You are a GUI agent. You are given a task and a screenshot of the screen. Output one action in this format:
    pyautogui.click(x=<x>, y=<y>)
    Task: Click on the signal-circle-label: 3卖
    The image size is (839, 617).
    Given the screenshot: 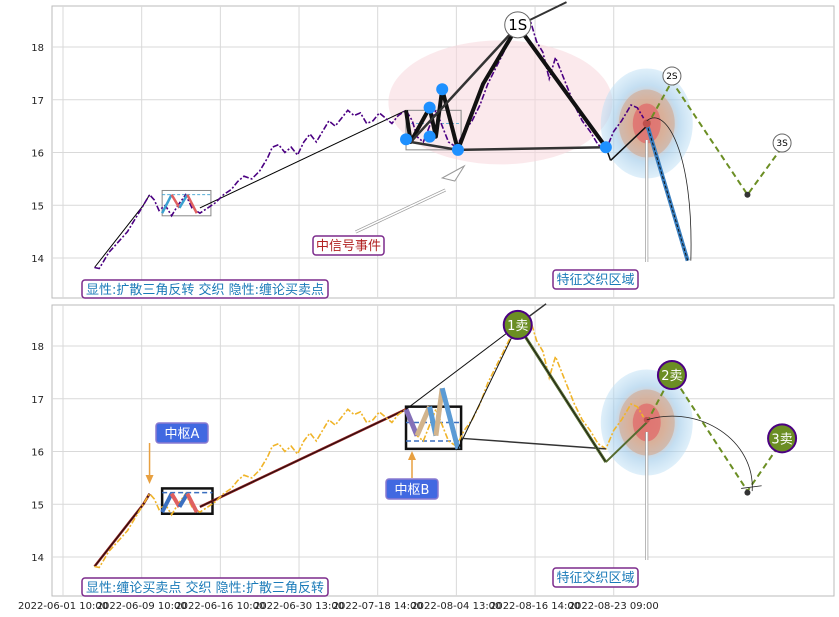 What is the action you would take?
    pyautogui.click(x=781, y=439)
    